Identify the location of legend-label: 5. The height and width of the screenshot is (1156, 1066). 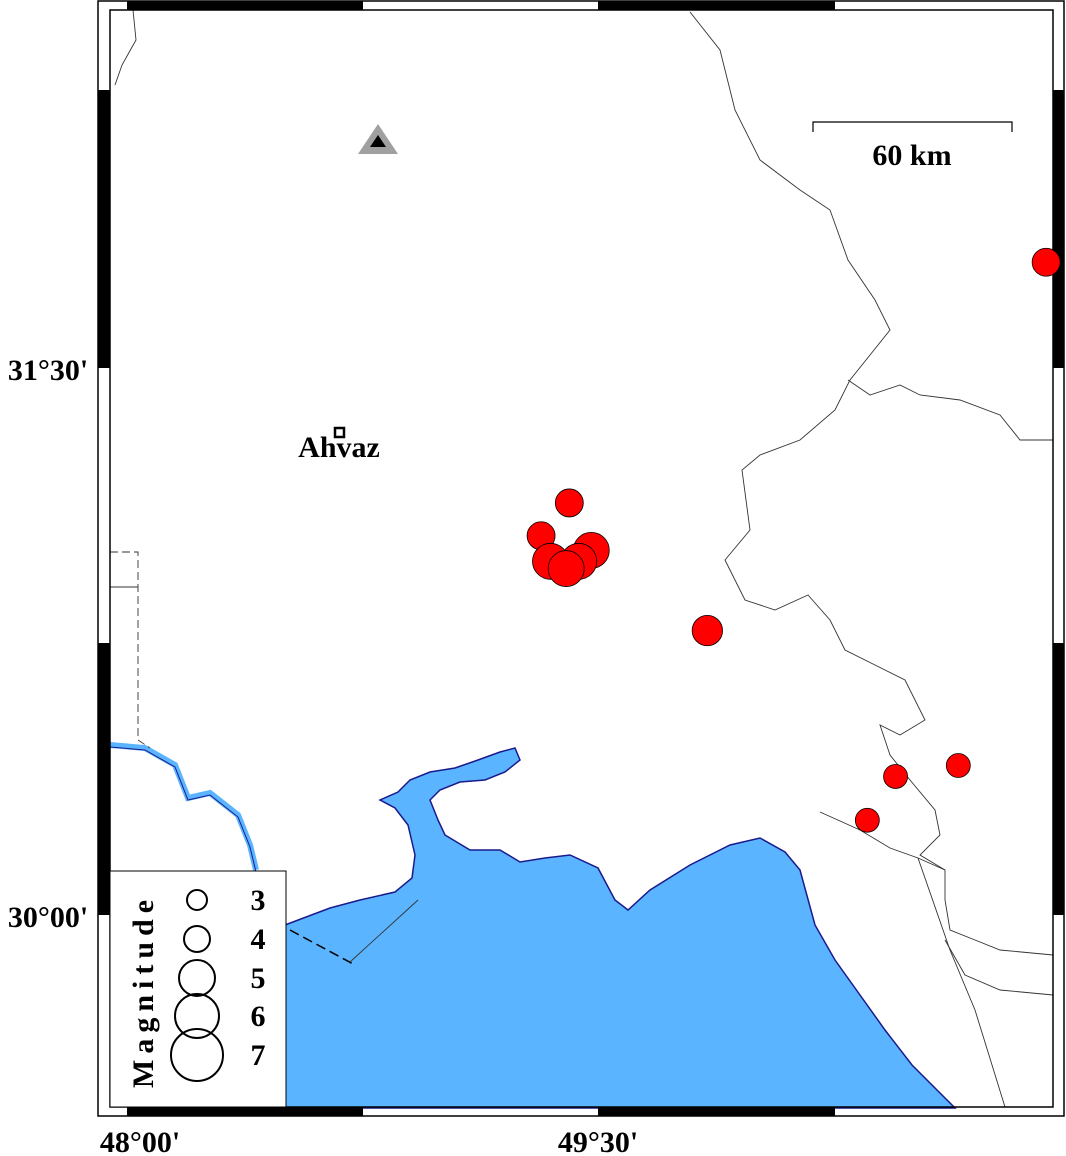
(258, 978).